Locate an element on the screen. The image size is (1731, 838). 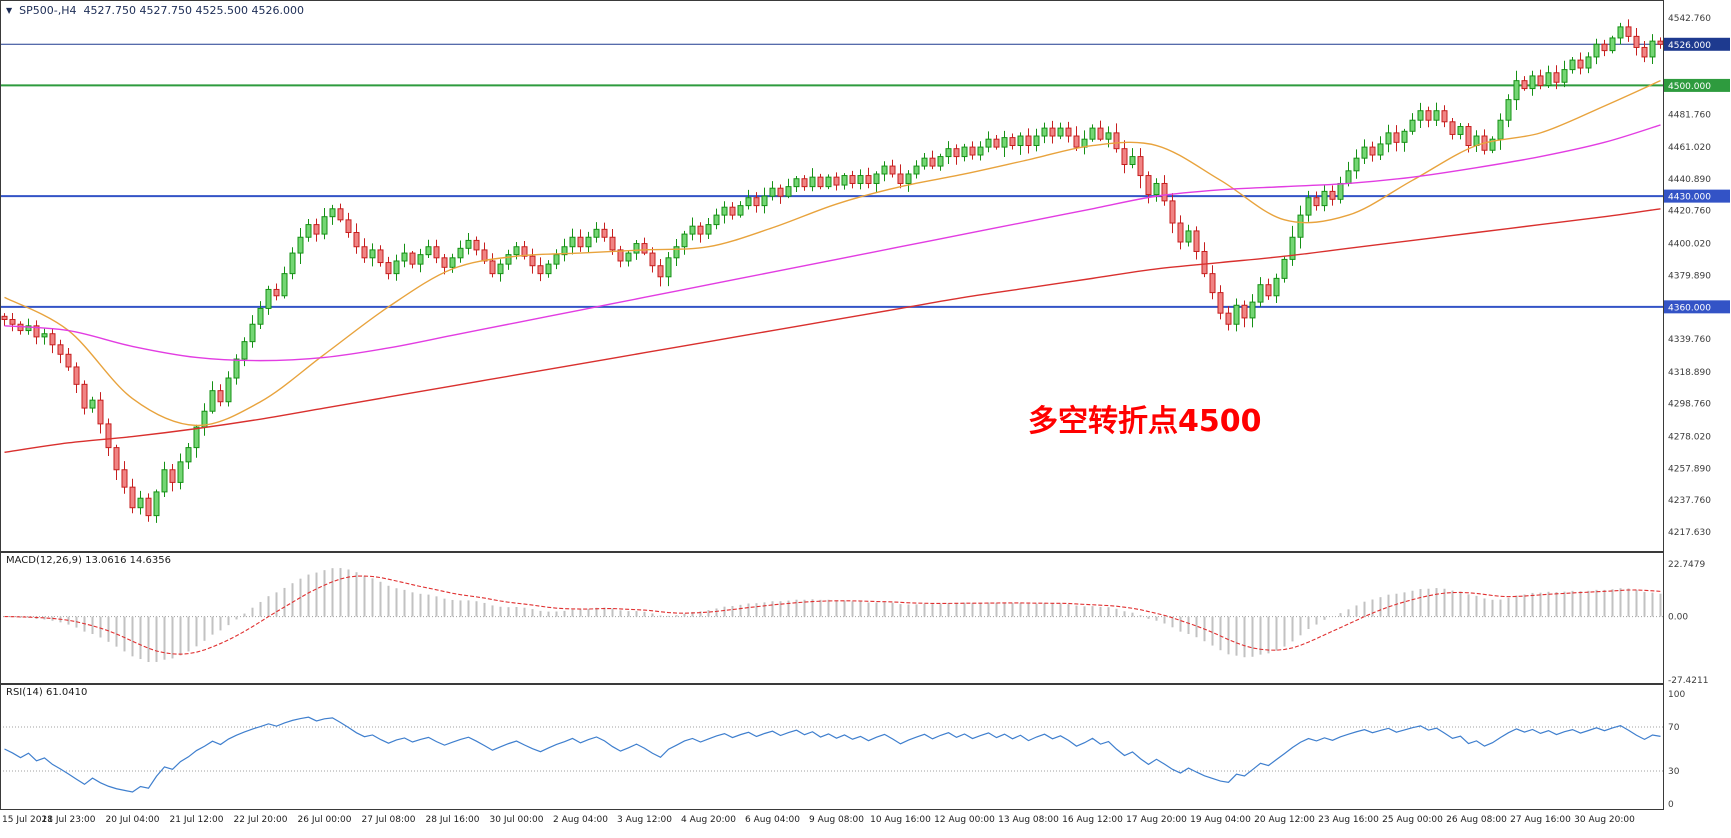
time-axis-label: 22 Jul 20:00 is located at coordinates (260, 820).